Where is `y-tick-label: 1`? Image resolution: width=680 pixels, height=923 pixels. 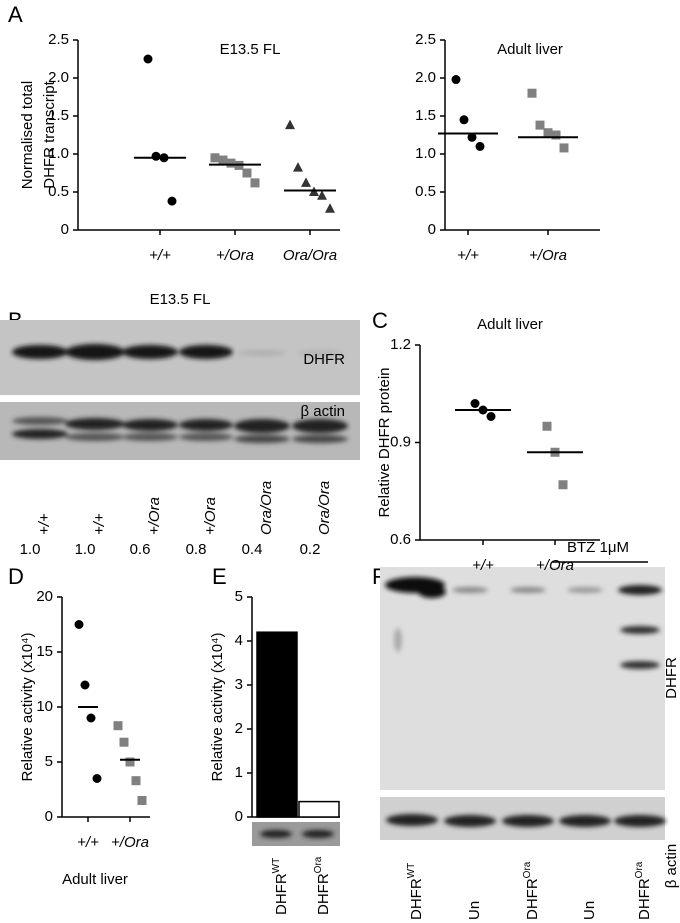
y-tick-label: 1 is located at coordinates (239, 772).